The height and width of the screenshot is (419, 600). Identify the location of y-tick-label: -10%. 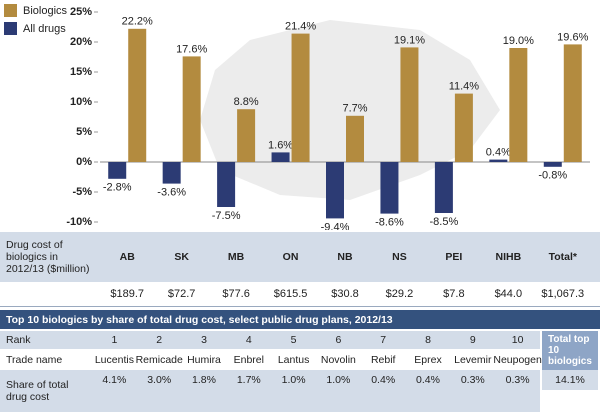
(79, 222).